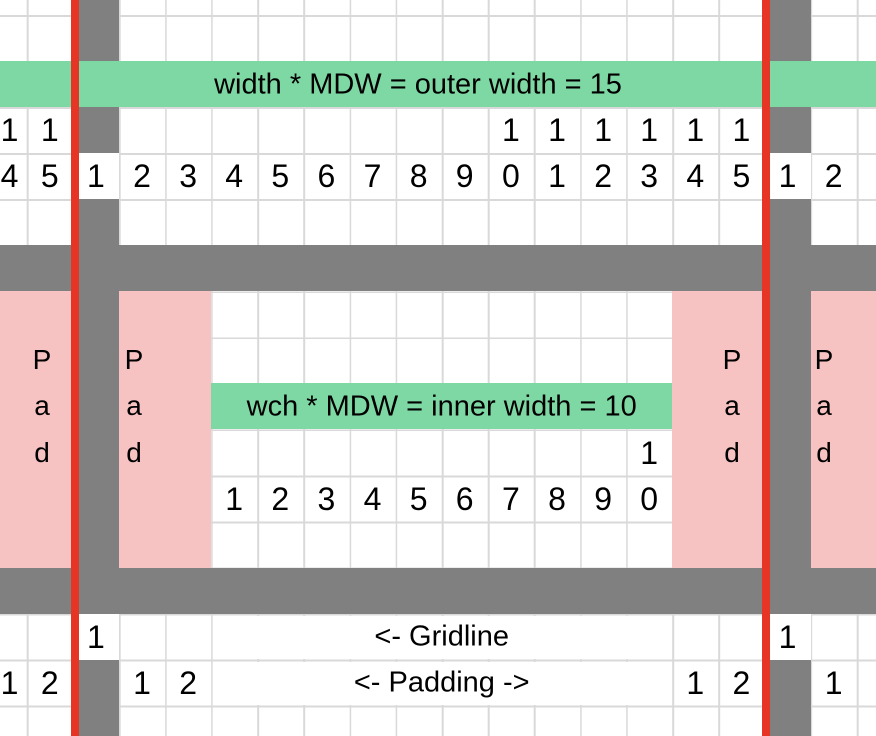  I want to click on inner-ruler-cell: 7, so click(510, 498).